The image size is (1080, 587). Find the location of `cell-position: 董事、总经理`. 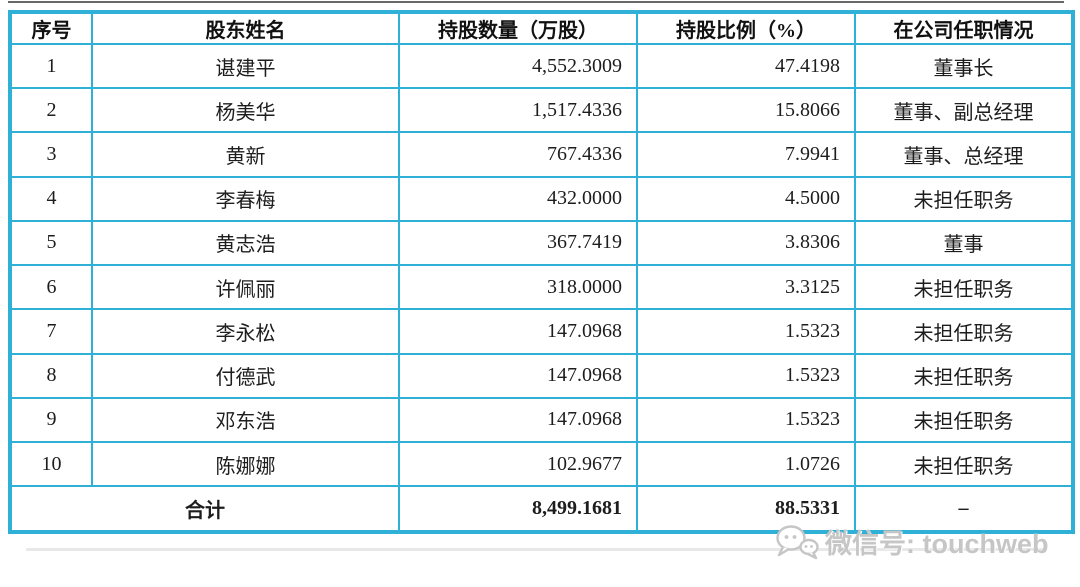

cell-position: 董事、总经理 is located at coordinates (964, 154).